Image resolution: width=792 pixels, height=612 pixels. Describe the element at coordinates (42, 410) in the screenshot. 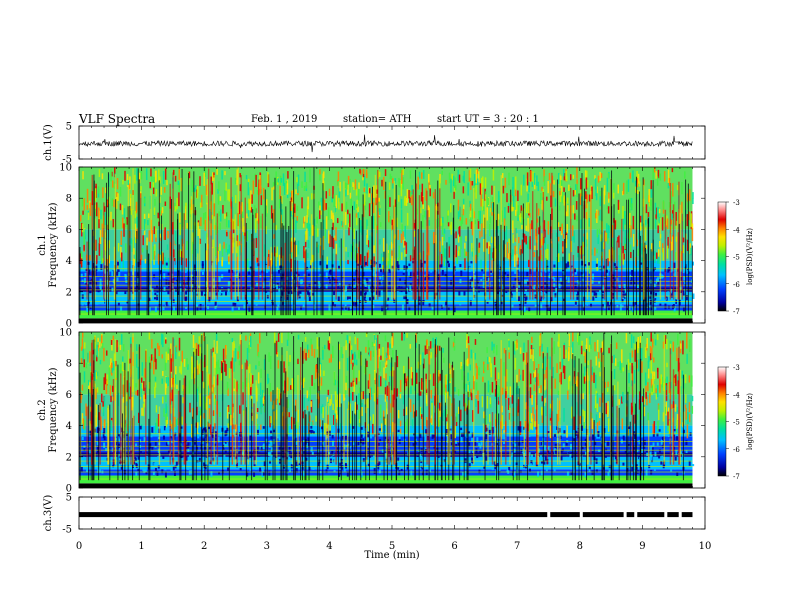

I see `y-axis-label: ch.2` at that location.